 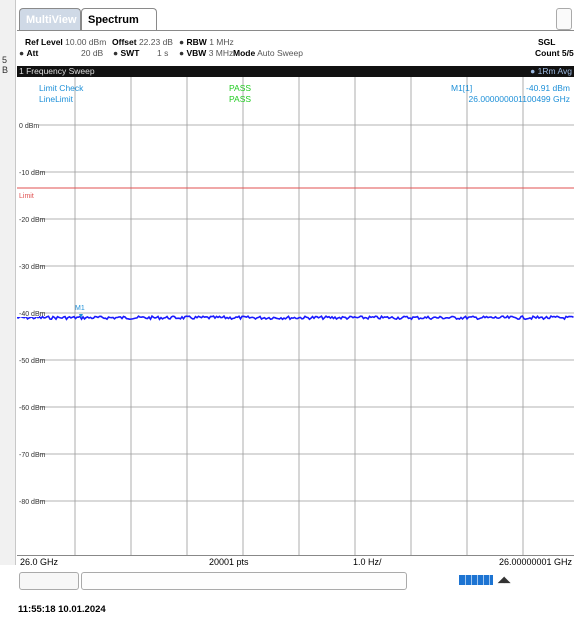 I want to click on left-strip-mark: B, so click(x=5, y=70).